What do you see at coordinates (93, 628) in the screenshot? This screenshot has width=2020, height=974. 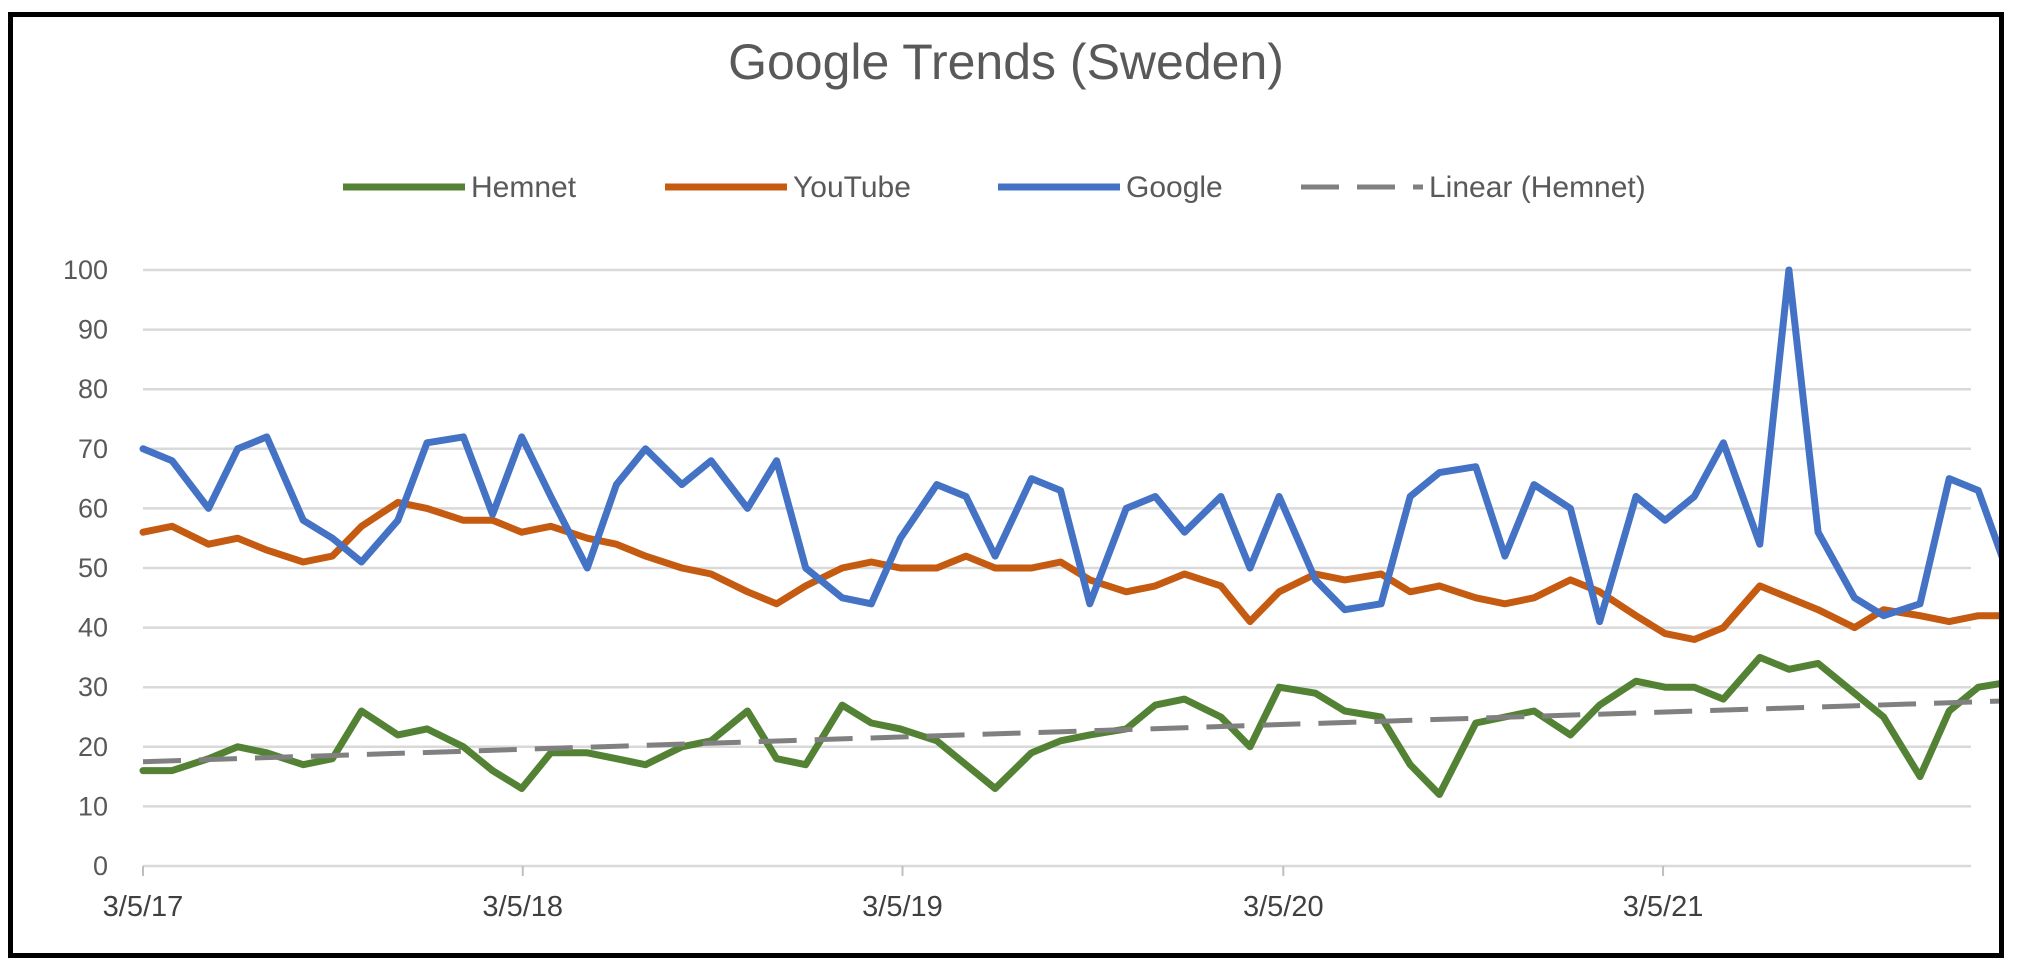 I see `y-tick-label: 40` at bounding box center [93, 628].